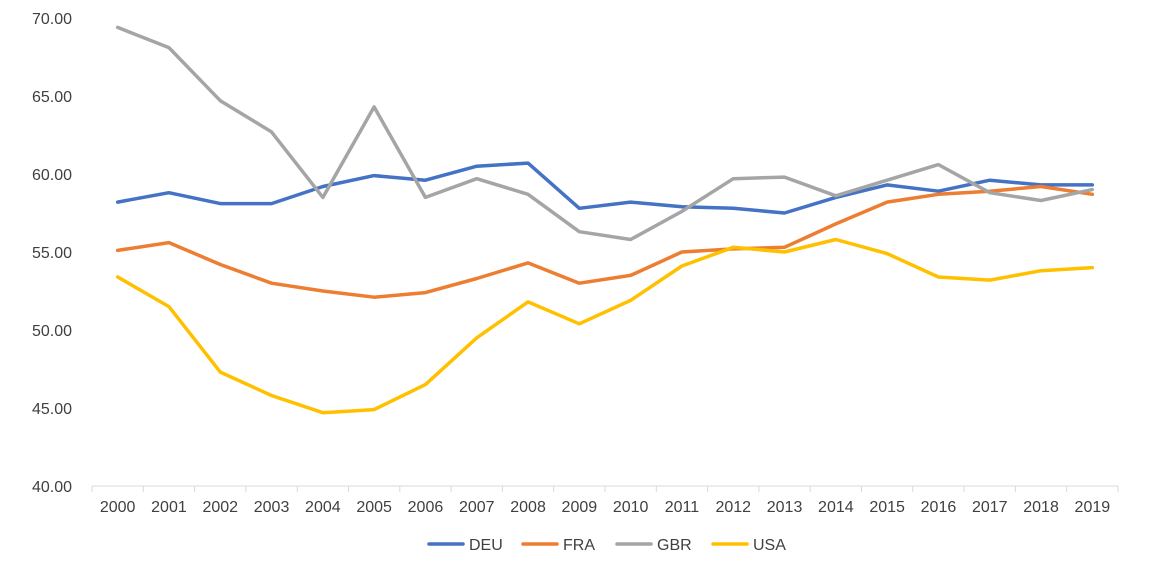 This screenshot has width=1149, height=573. I want to click on legend-item-fra: FRA, so click(558, 545).